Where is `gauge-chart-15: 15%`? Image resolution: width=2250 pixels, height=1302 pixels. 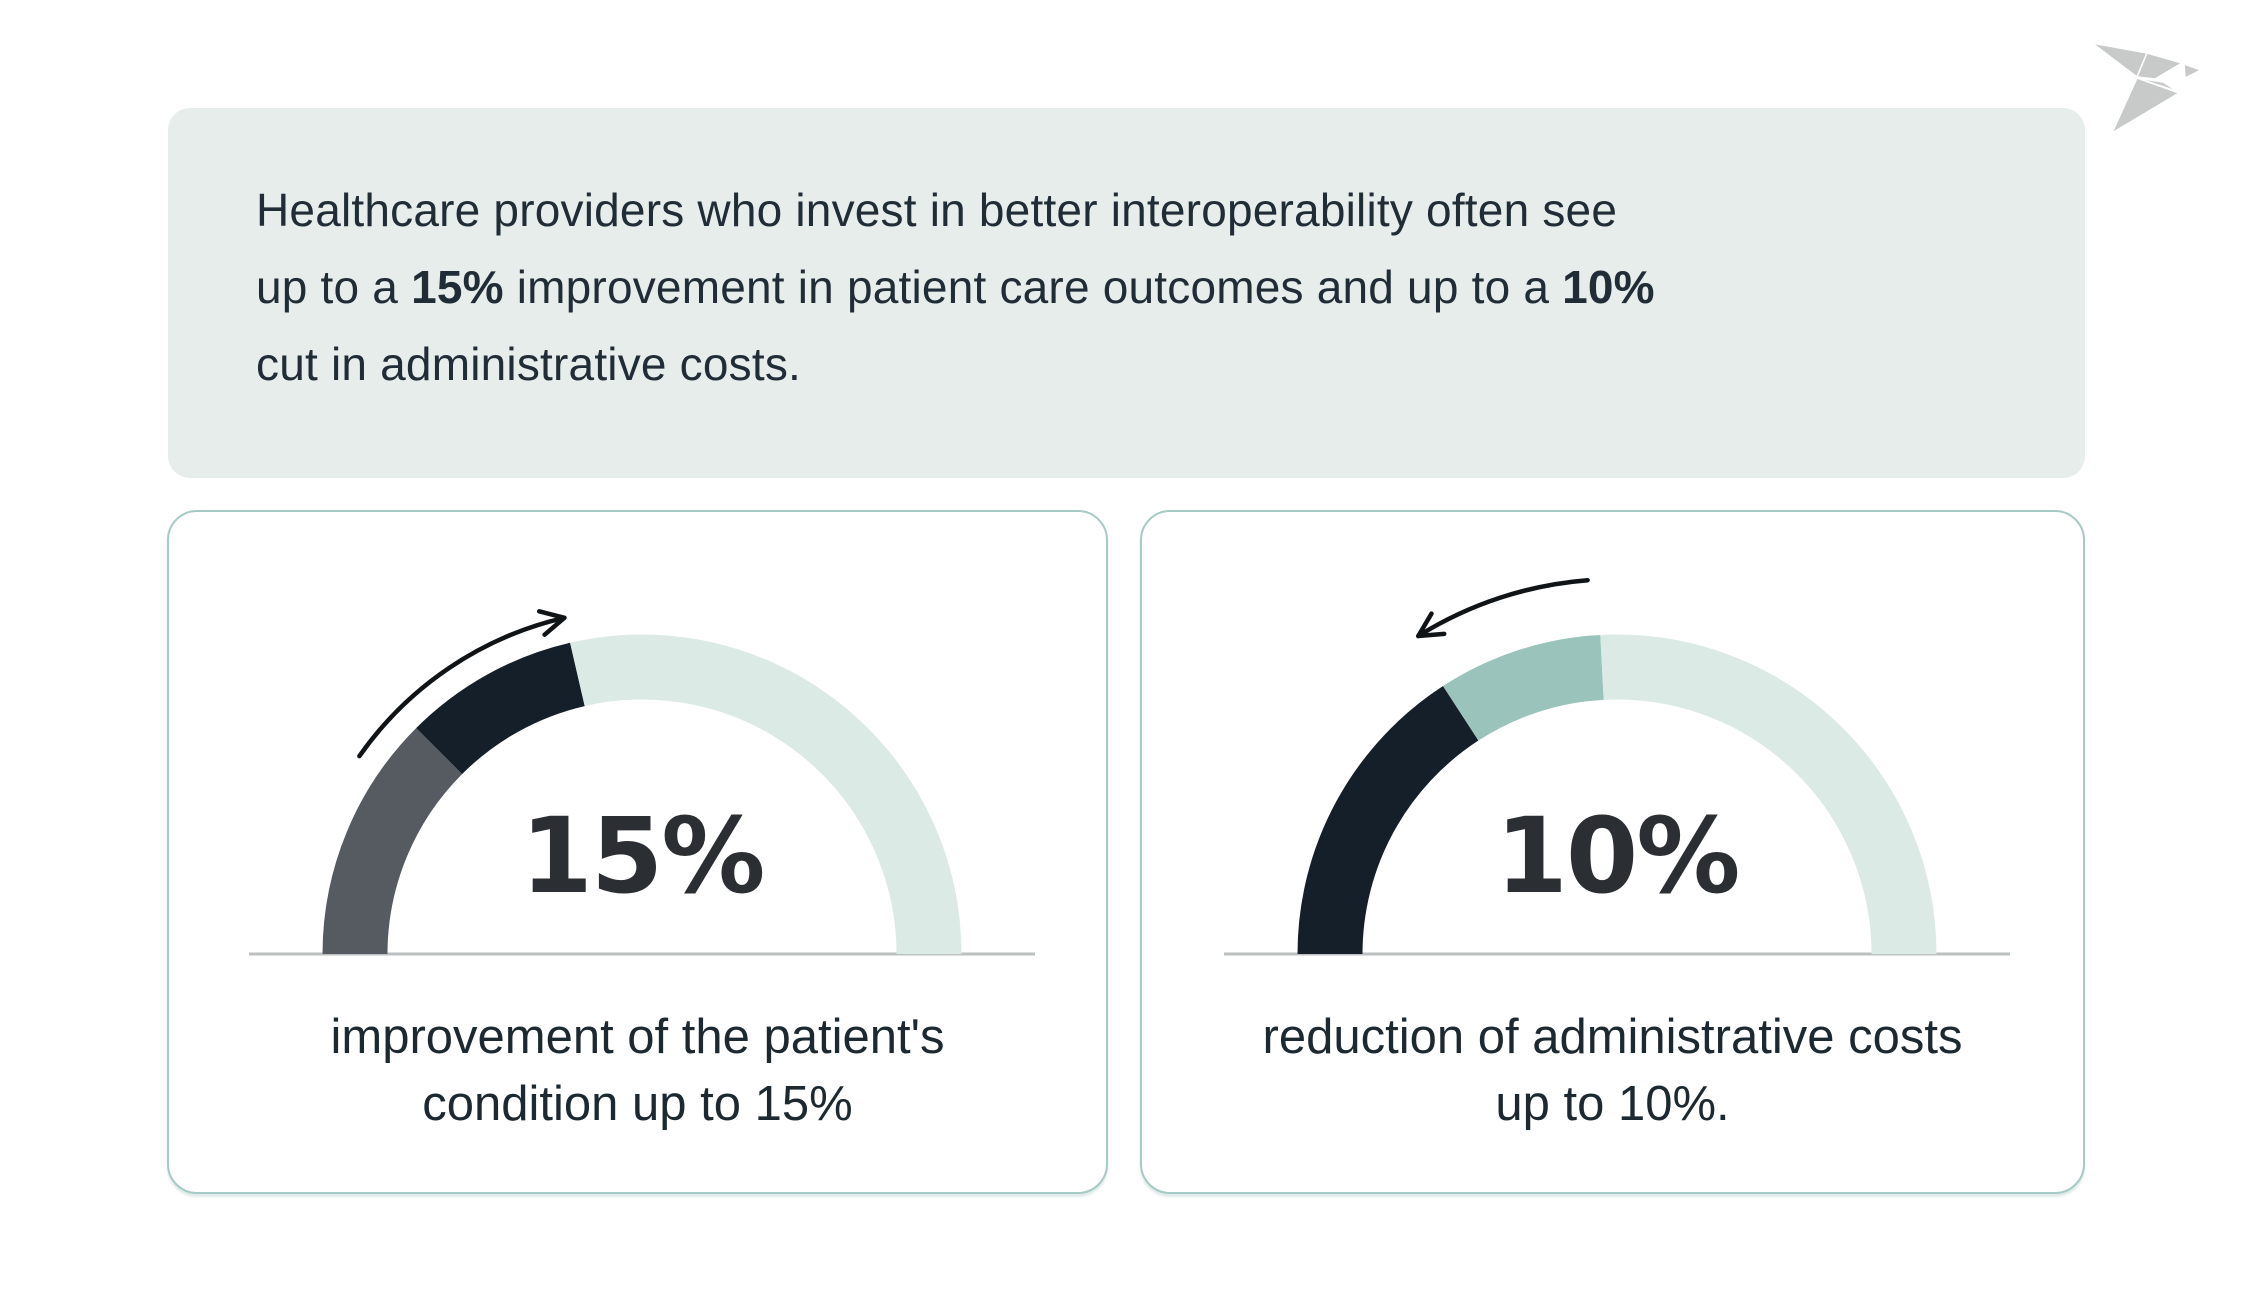
gauge-chart-15: 15% is located at coordinates (641, 782).